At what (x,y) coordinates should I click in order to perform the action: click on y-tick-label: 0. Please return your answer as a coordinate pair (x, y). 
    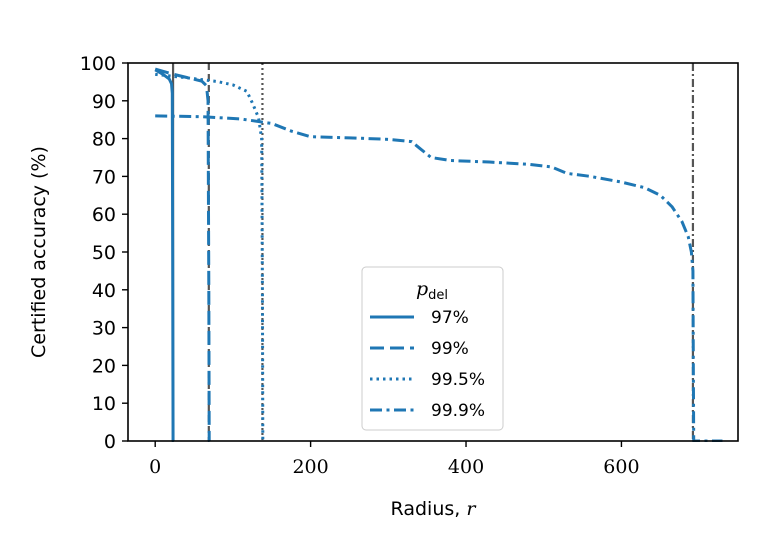
    Looking at the image, I should click on (110, 442).